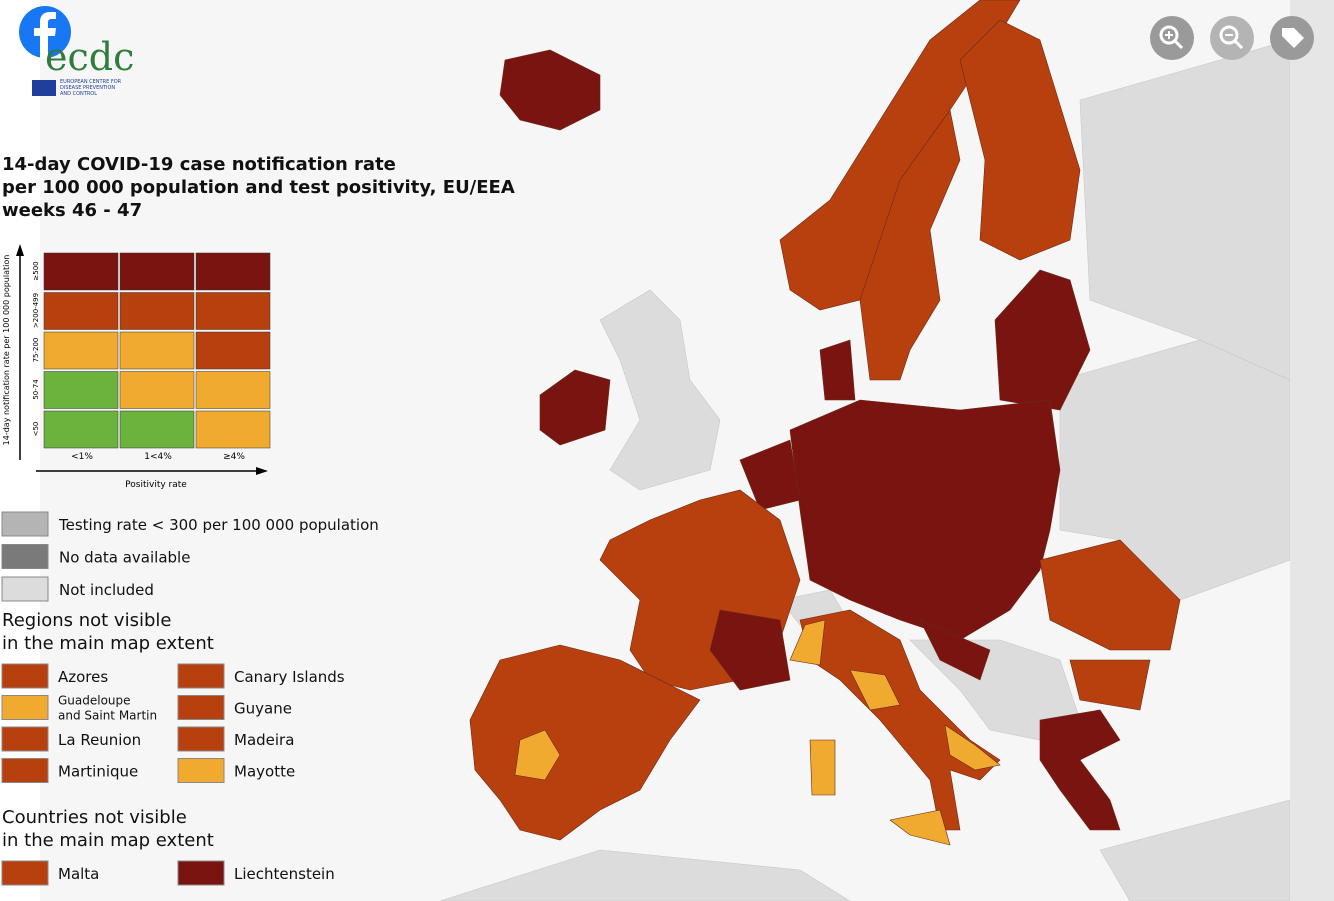  I want to click on region-label: Canary Islands, so click(289, 677).